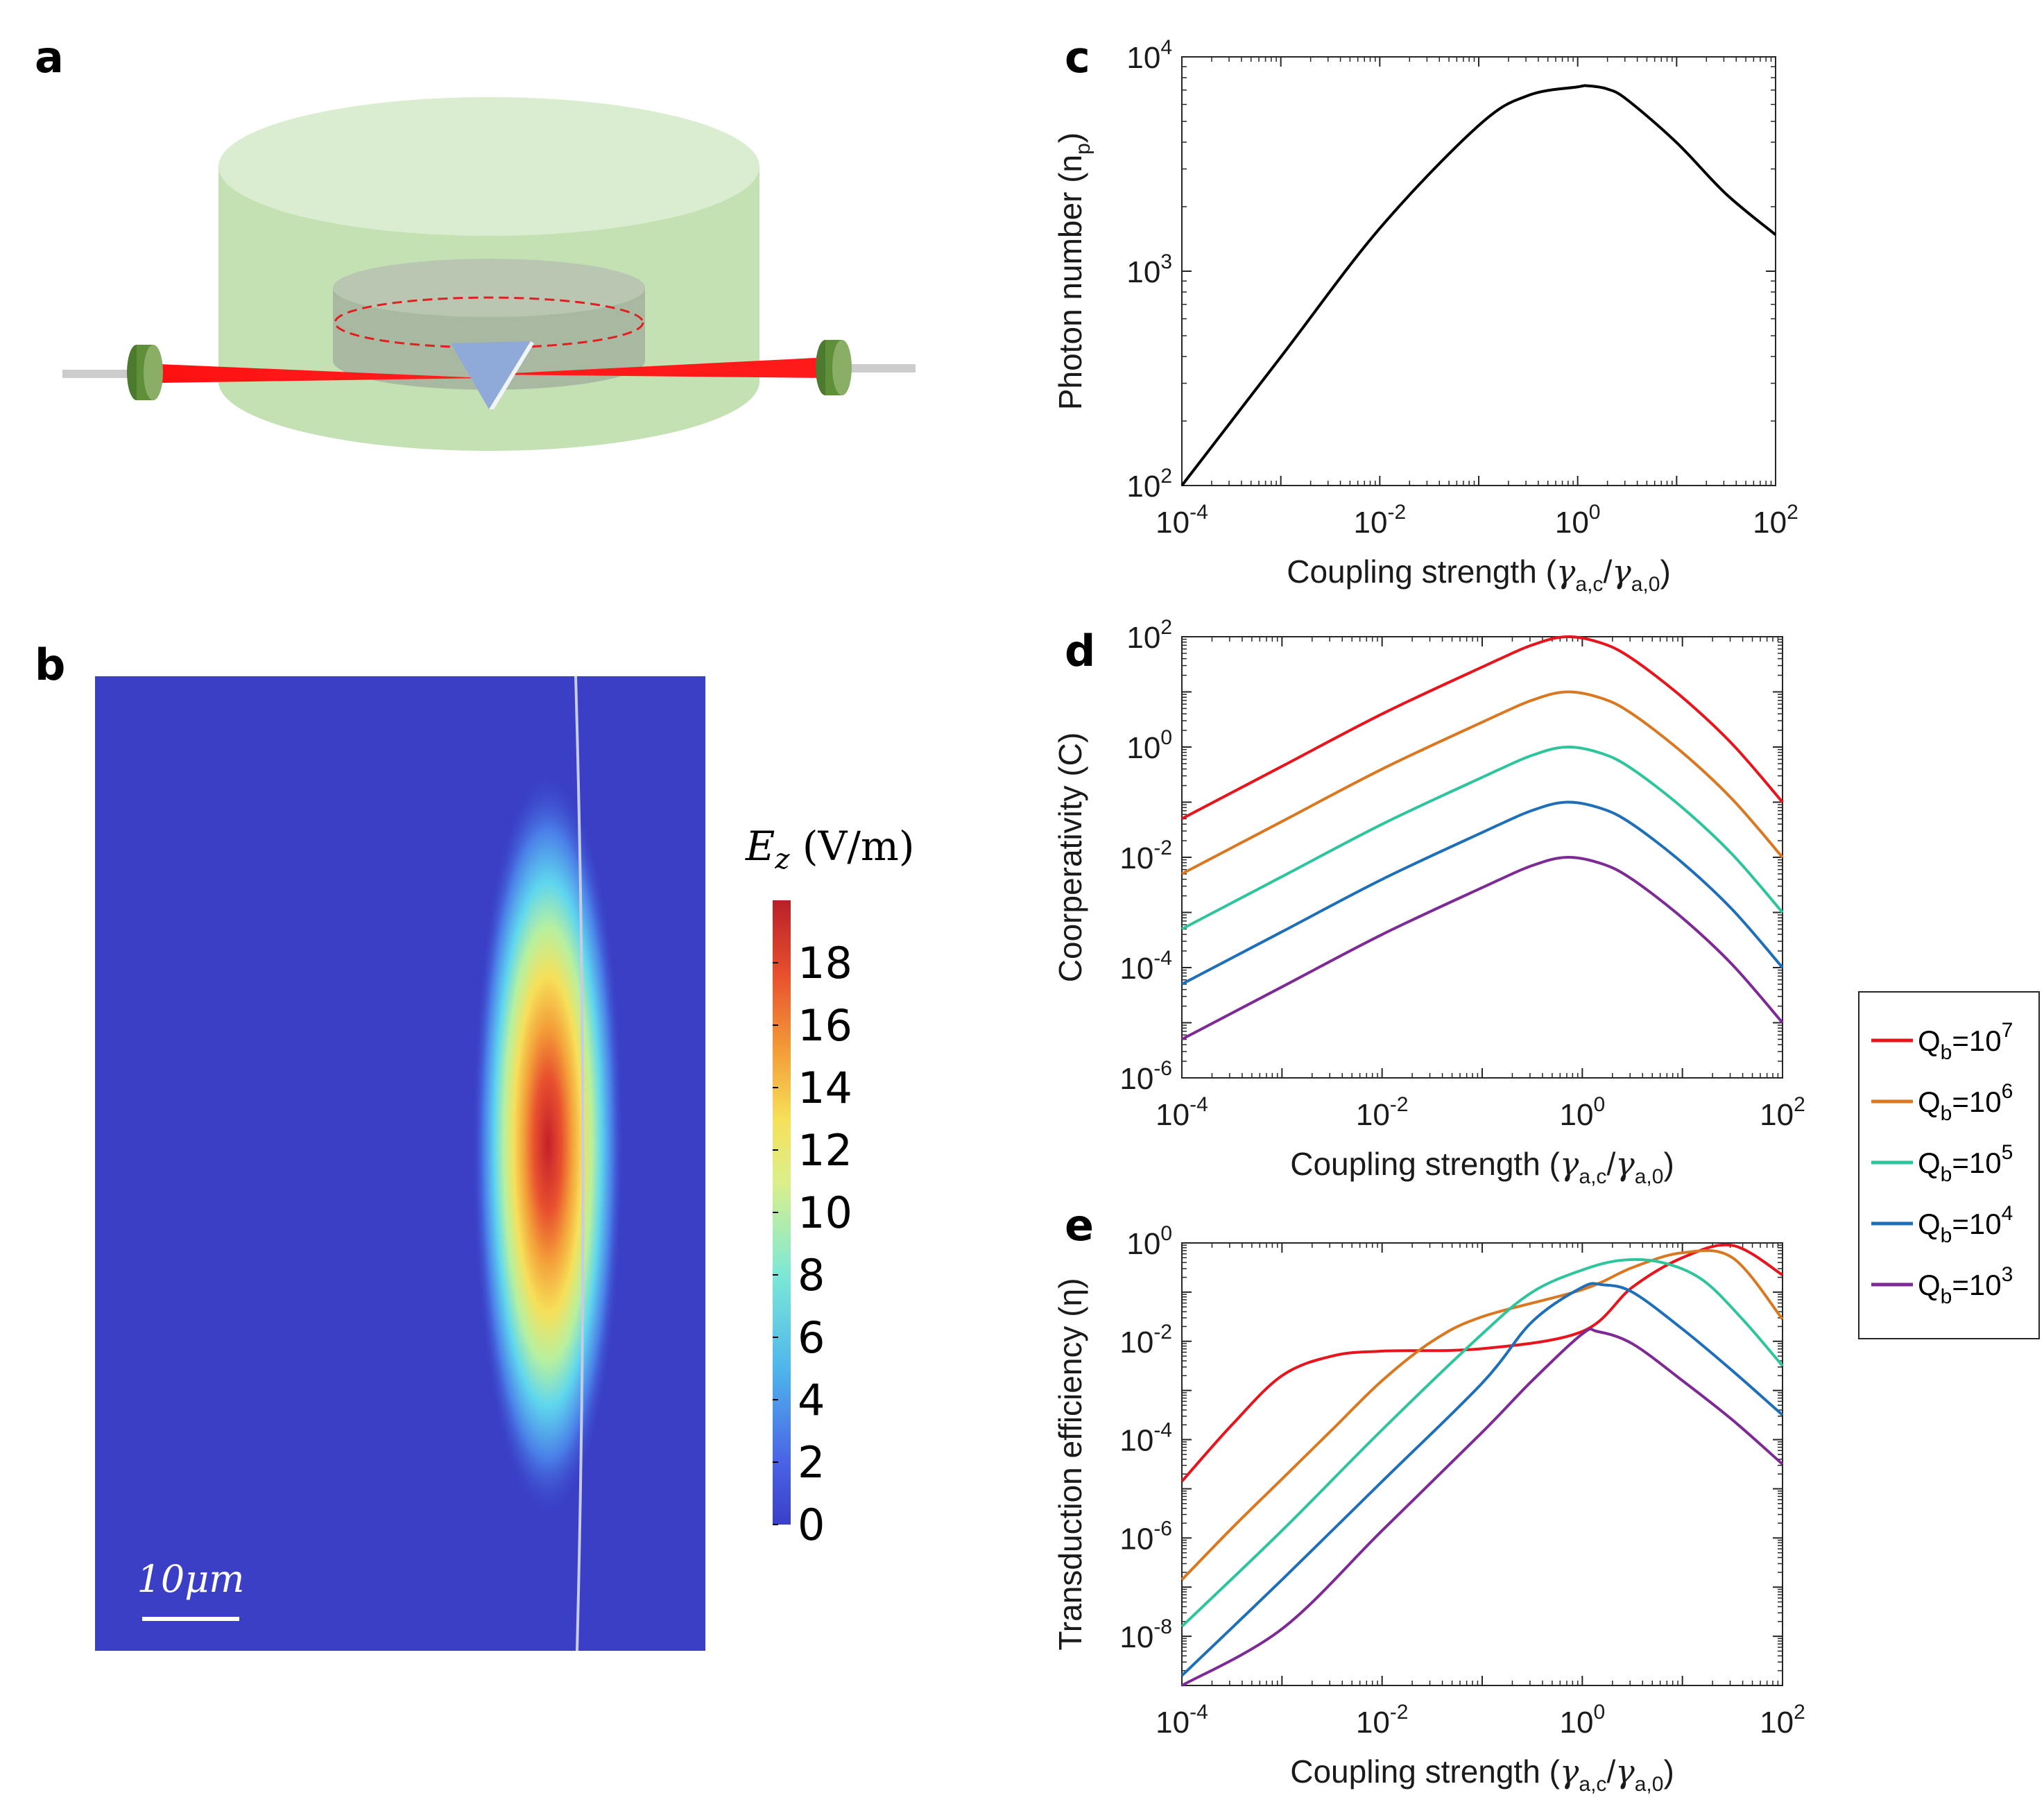 The width and height of the screenshot is (2044, 1802). Describe the element at coordinates (104, 374) in the screenshot. I see `fiber-left` at that location.